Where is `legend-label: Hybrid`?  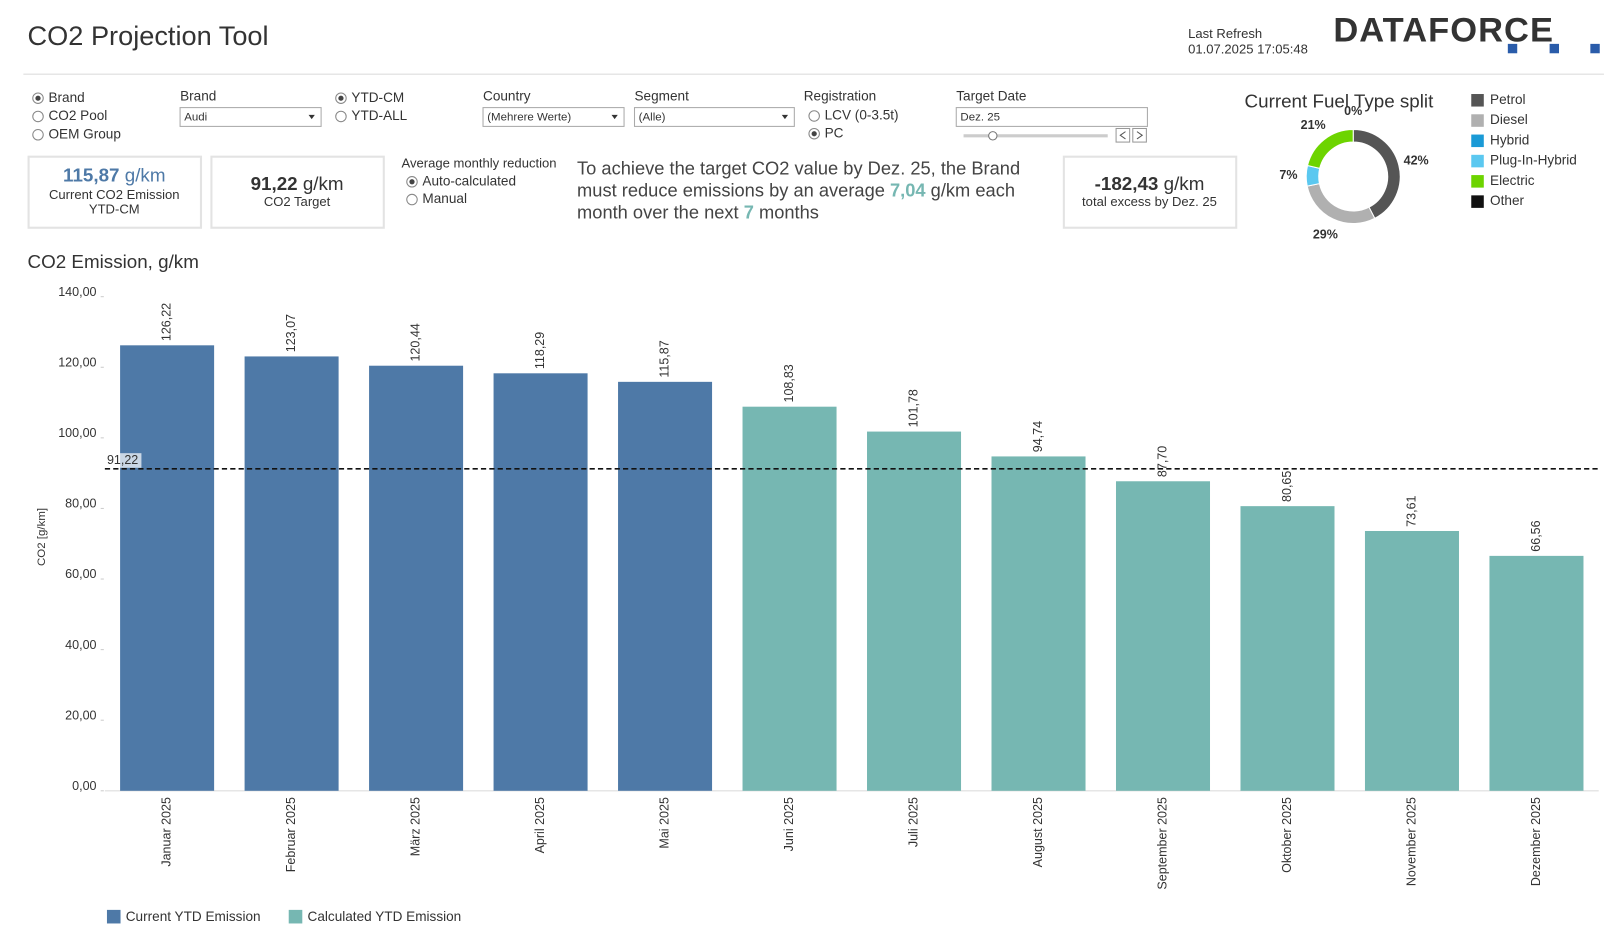
legend-label: Hybrid is located at coordinates (1509, 139).